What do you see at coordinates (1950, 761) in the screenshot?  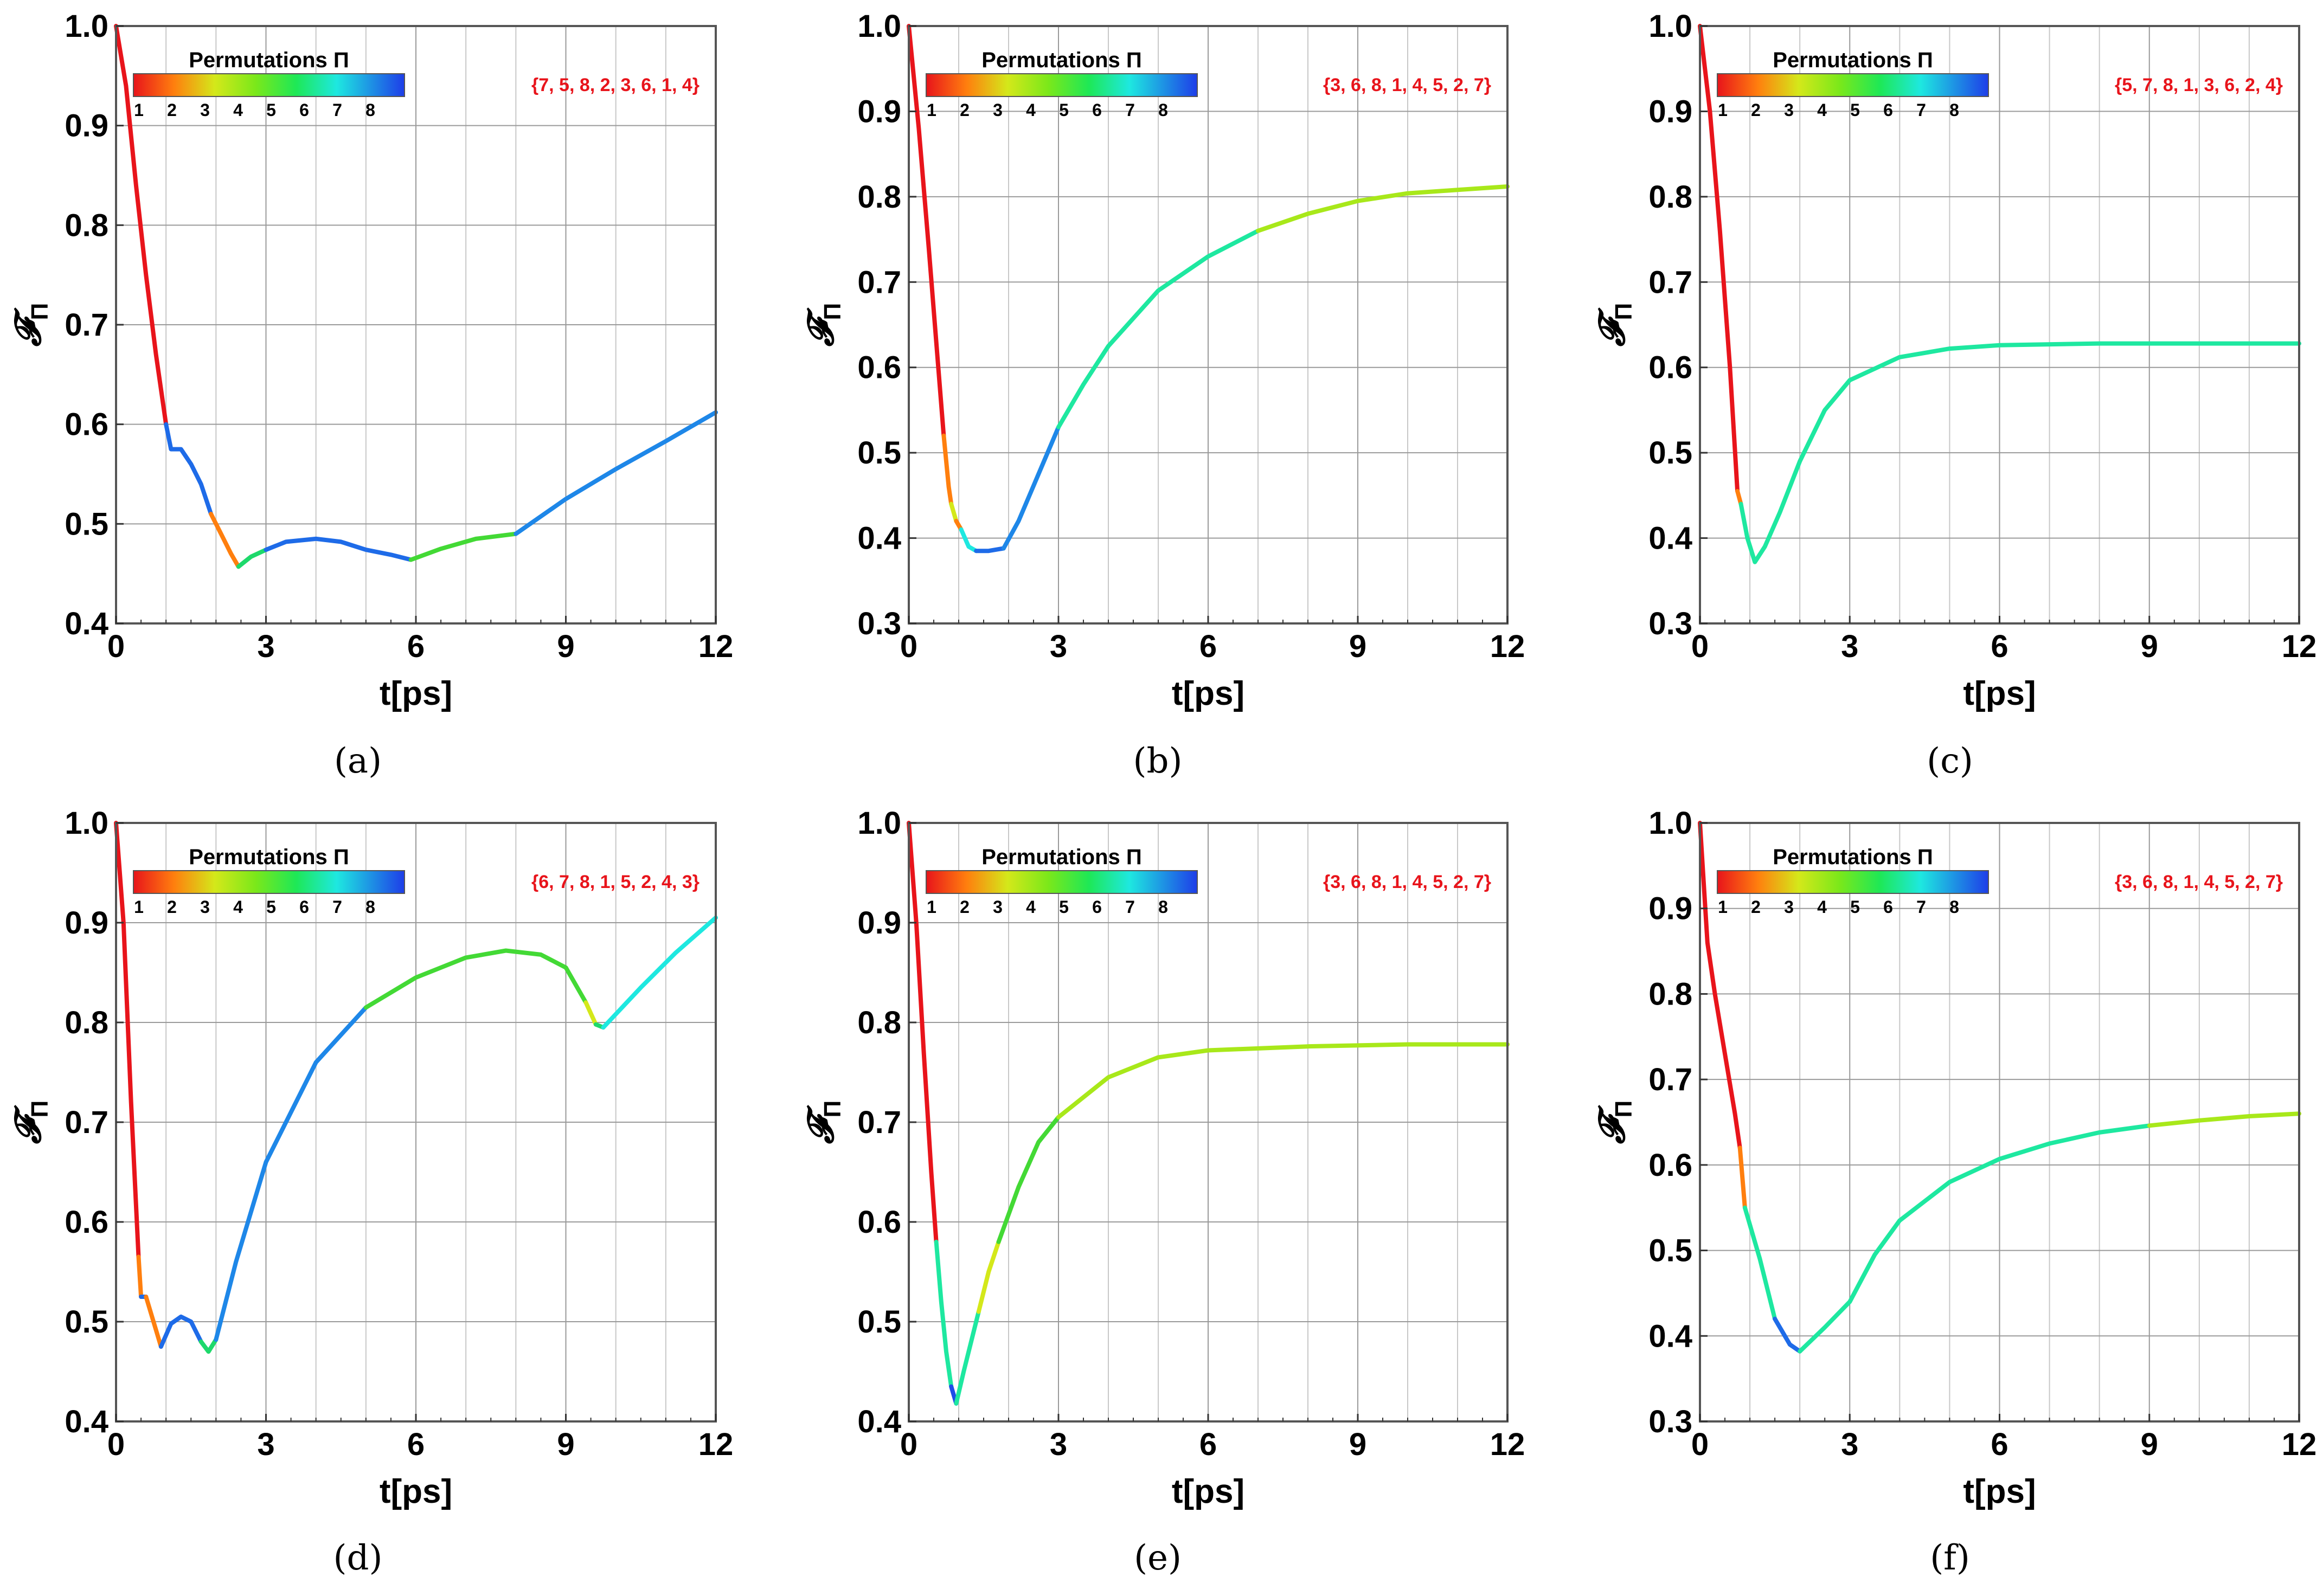 I see `panel-caption: (c)` at bounding box center [1950, 761].